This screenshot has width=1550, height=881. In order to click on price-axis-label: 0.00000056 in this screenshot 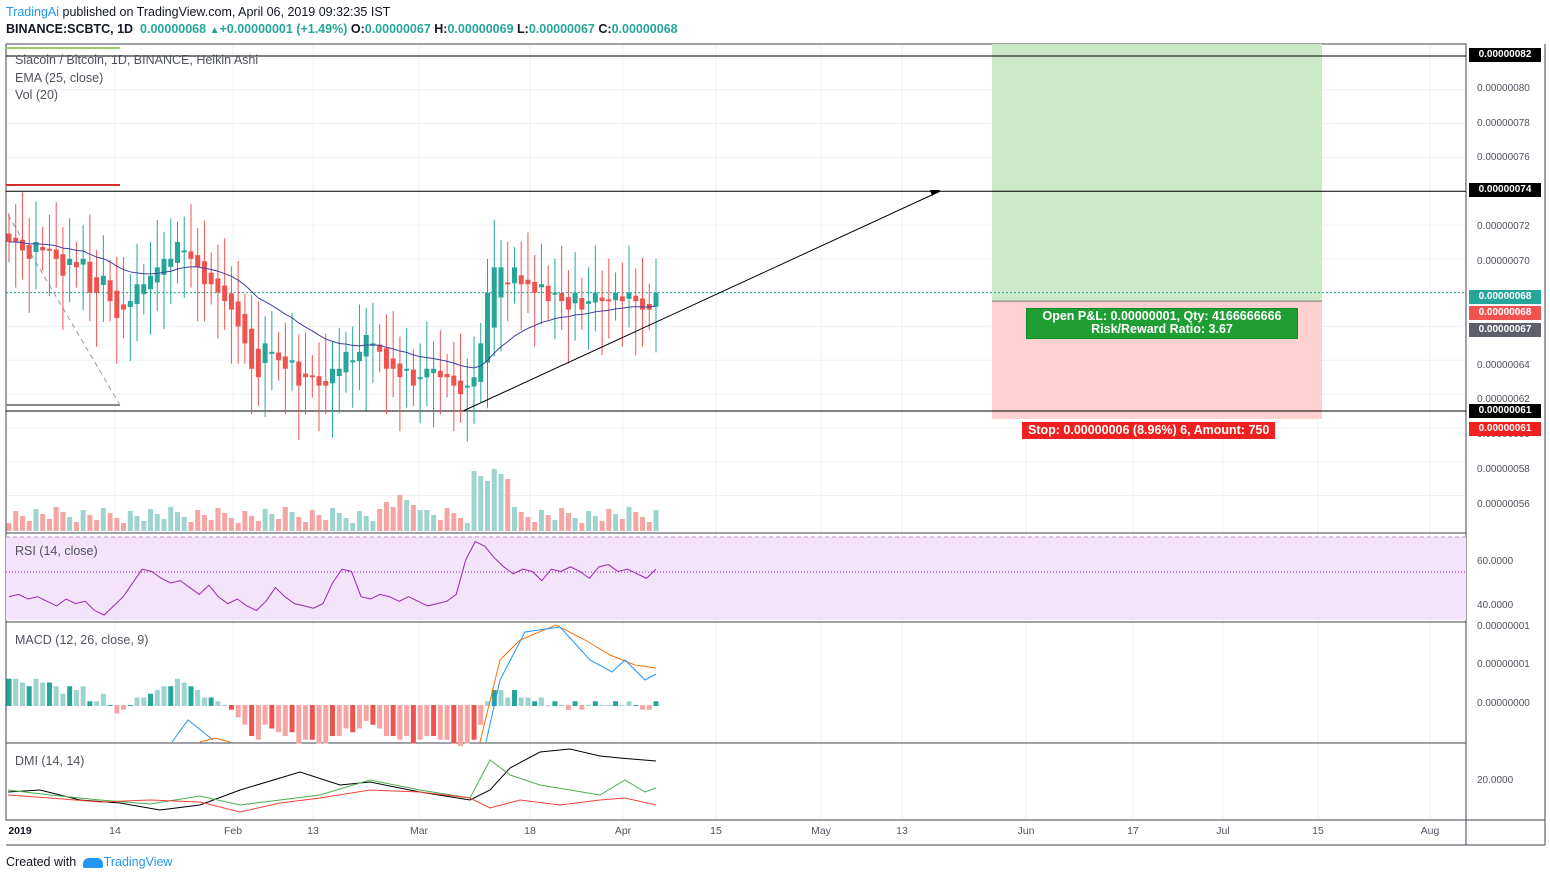, I will do `click(1503, 504)`.